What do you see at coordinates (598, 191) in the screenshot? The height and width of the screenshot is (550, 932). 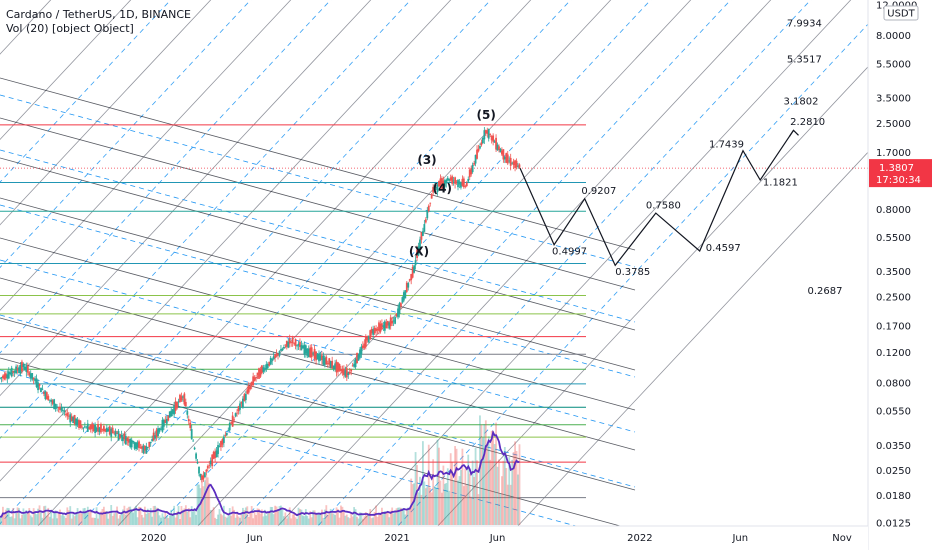 I see `projection-value-label: 0.9207` at bounding box center [598, 191].